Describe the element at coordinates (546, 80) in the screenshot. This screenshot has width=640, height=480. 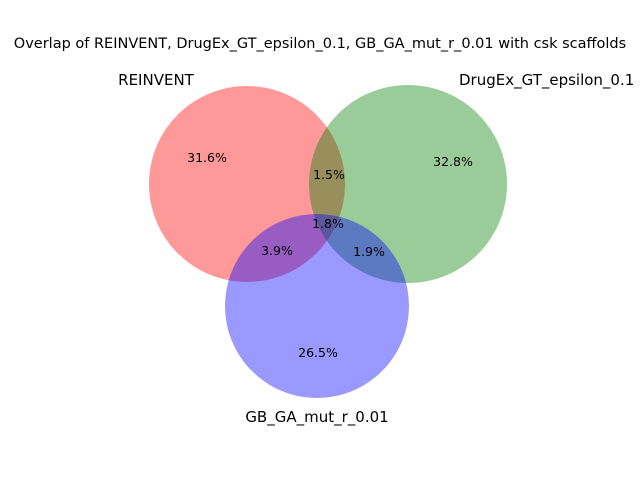
I see `set-label-drugex: DrugEx_GT_epsilon_0.1` at that location.